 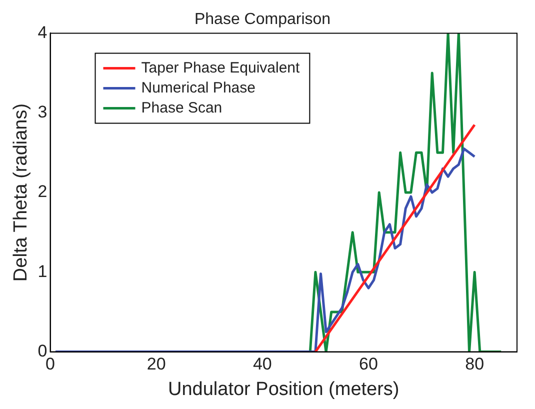 What do you see at coordinates (221, 67) in the screenshot?
I see `legend-label: Taper Phase Equivalent` at bounding box center [221, 67].